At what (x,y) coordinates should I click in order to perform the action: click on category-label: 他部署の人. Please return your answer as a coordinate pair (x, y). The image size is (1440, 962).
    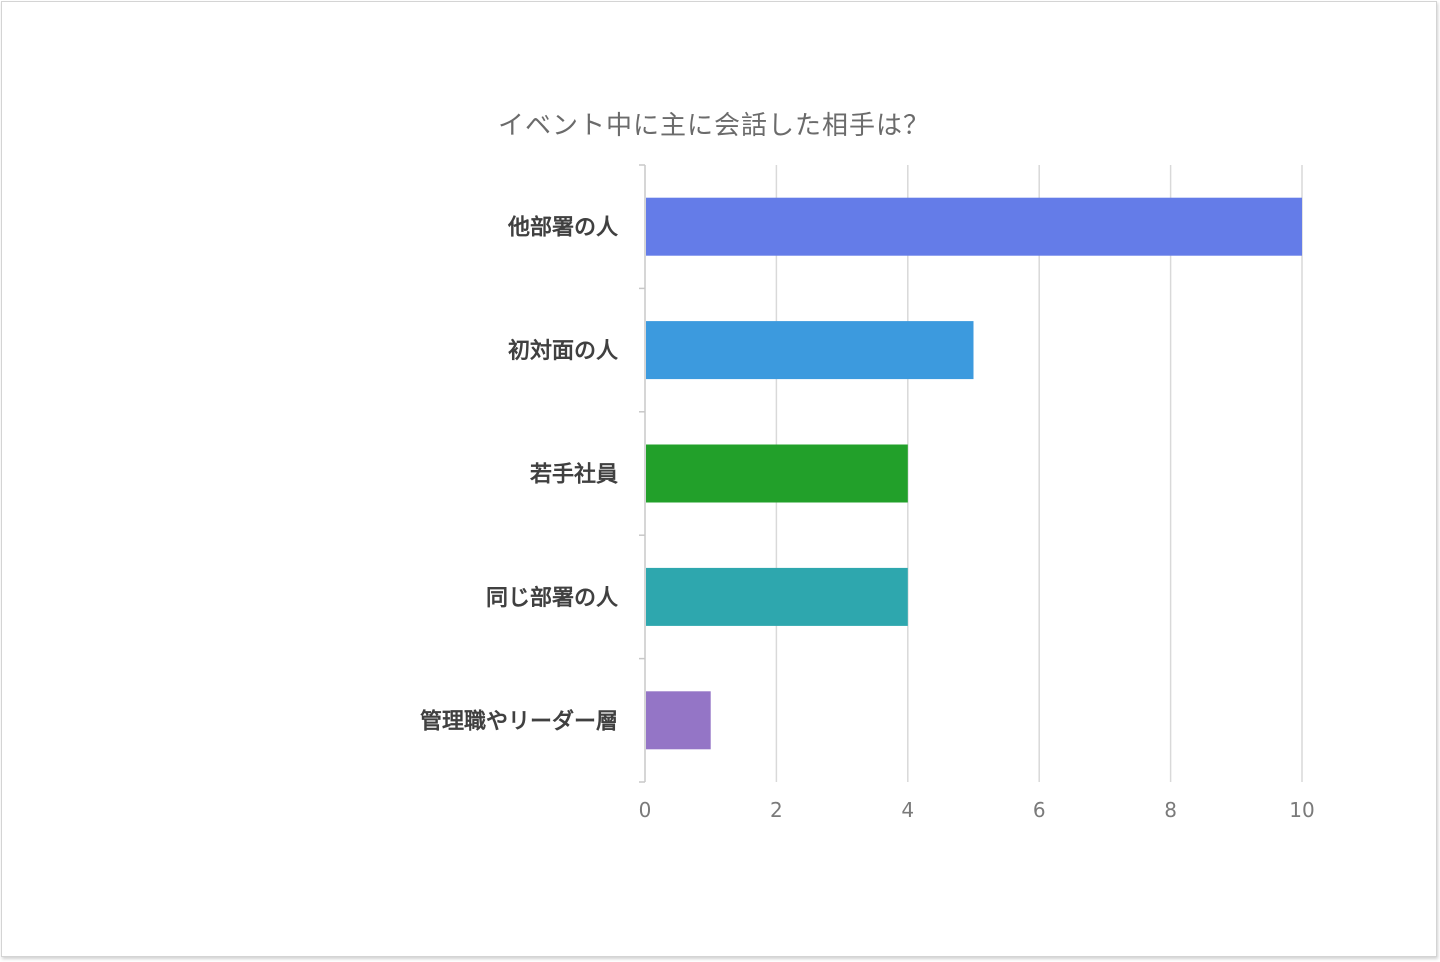
    Looking at the image, I should click on (562, 228).